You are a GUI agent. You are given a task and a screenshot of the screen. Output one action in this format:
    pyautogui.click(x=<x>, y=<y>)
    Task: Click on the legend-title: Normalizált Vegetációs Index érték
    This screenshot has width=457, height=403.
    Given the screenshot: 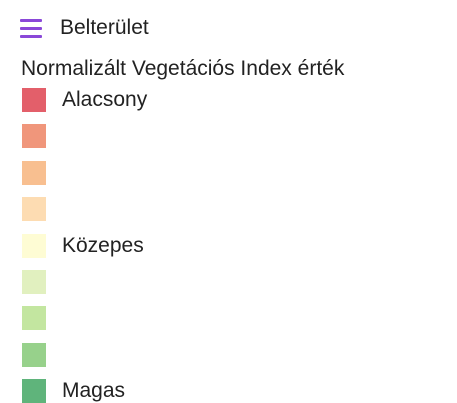 What is the action you would take?
    pyautogui.click(x=183, y=68)
    